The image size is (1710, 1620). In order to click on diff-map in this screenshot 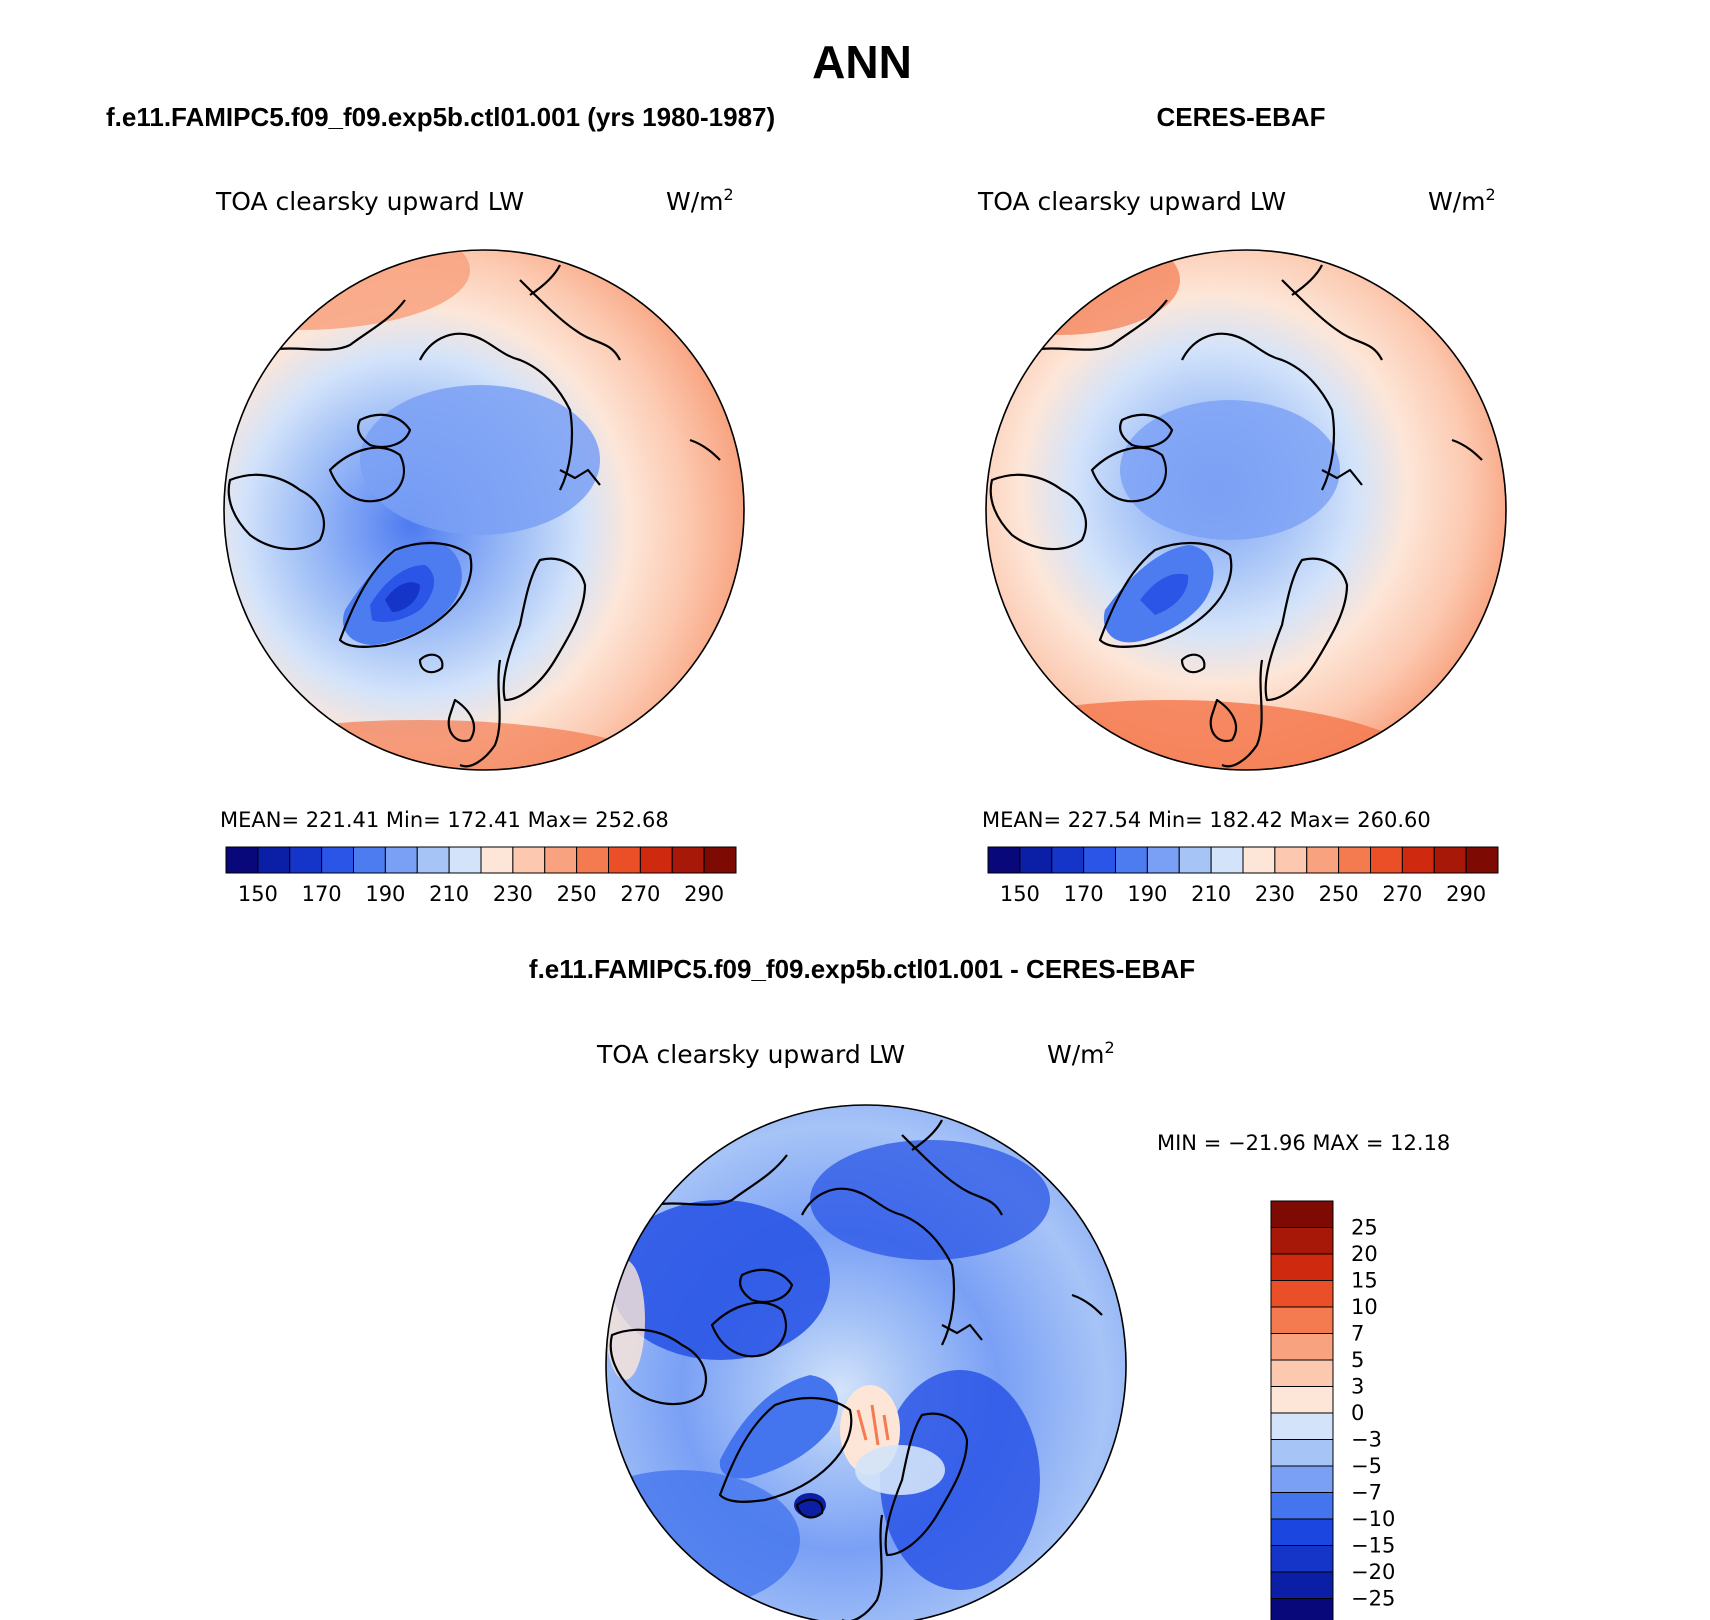, I will do `click(866, 1362)`.